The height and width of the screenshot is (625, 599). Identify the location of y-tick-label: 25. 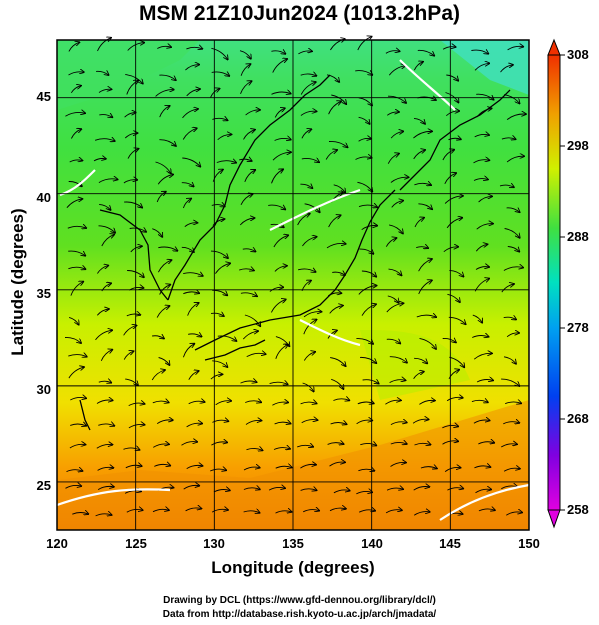
(43, 485).